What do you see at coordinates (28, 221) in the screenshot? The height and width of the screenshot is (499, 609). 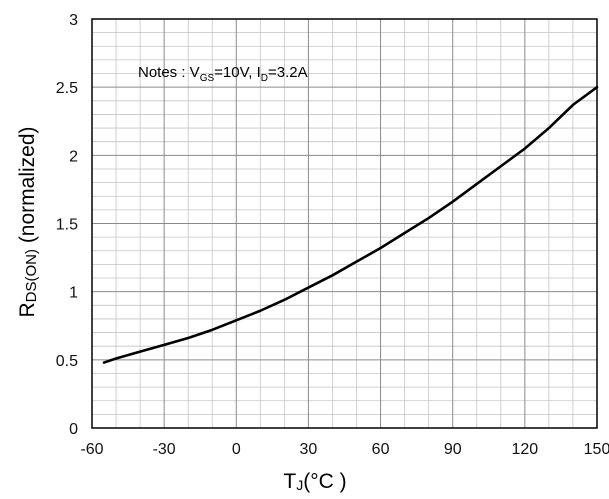 I see `y-axis-title: RDS(ON) (normalized)` at bounding box center [28, 221].